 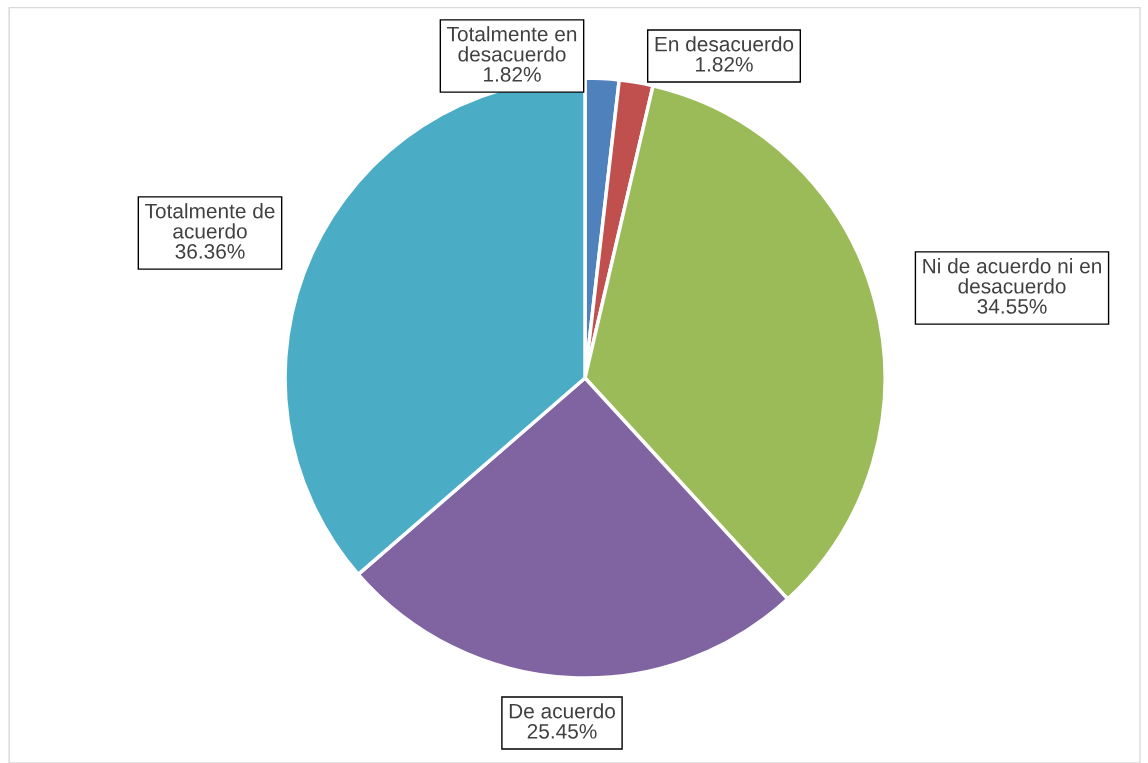 What do you see at coordinates (724, 44) in the screenshot?
I see `slice-label: En desacuerdo` at bounding box center [724, 44].